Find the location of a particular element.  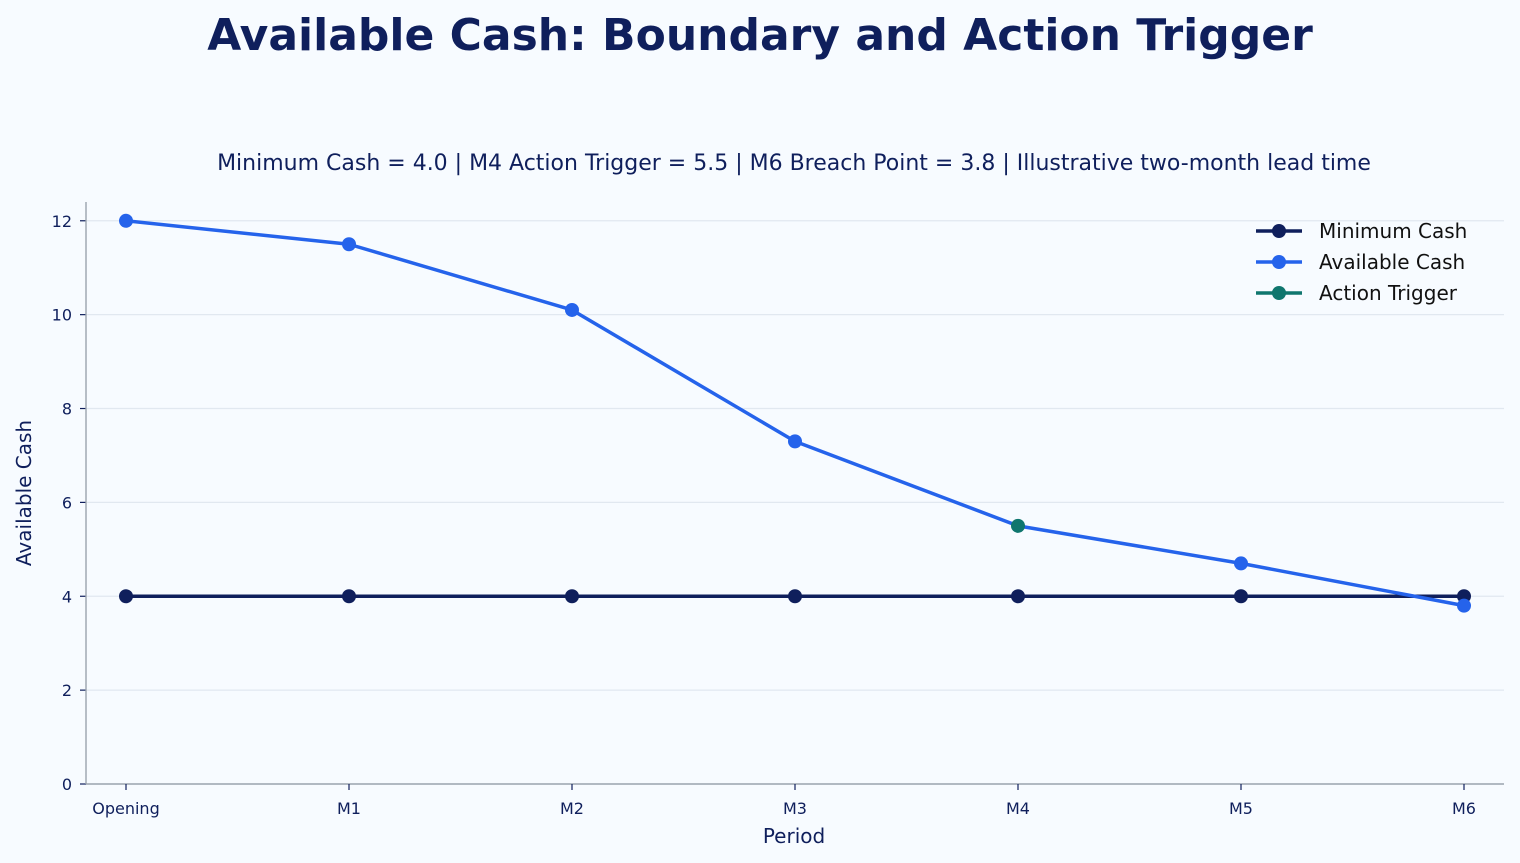

legend-marker-action-trigger is located at coordinates (1279, 293).